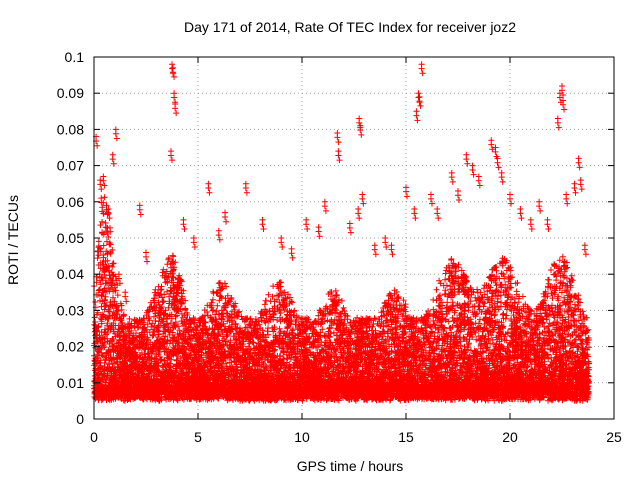 The width and height of the screenshot is (640, 480). What do you see at coordinates (406, 437) in the screenshot?
I see `x-tick-label: 15` at bounding box center [406, 437].